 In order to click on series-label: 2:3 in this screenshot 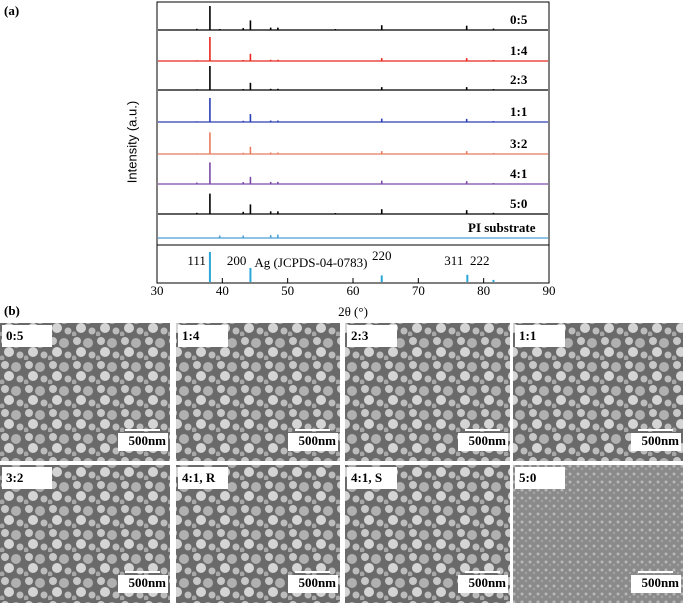, I will do `click(519, 79)`.